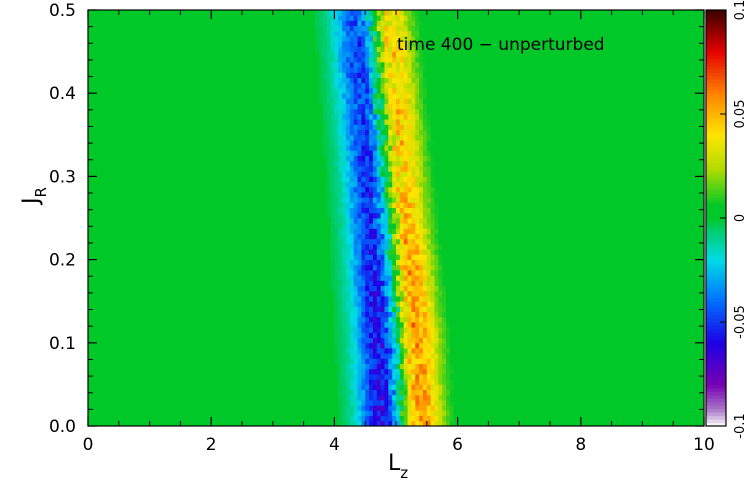  Describe the element at coordinates (457, 445) in the screenshot. I see `x-tick-label: 6` at that location.